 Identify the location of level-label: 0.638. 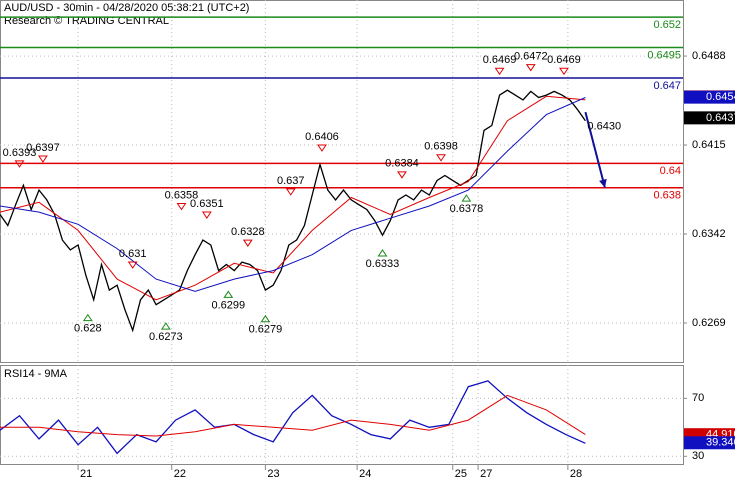
(667, 196).